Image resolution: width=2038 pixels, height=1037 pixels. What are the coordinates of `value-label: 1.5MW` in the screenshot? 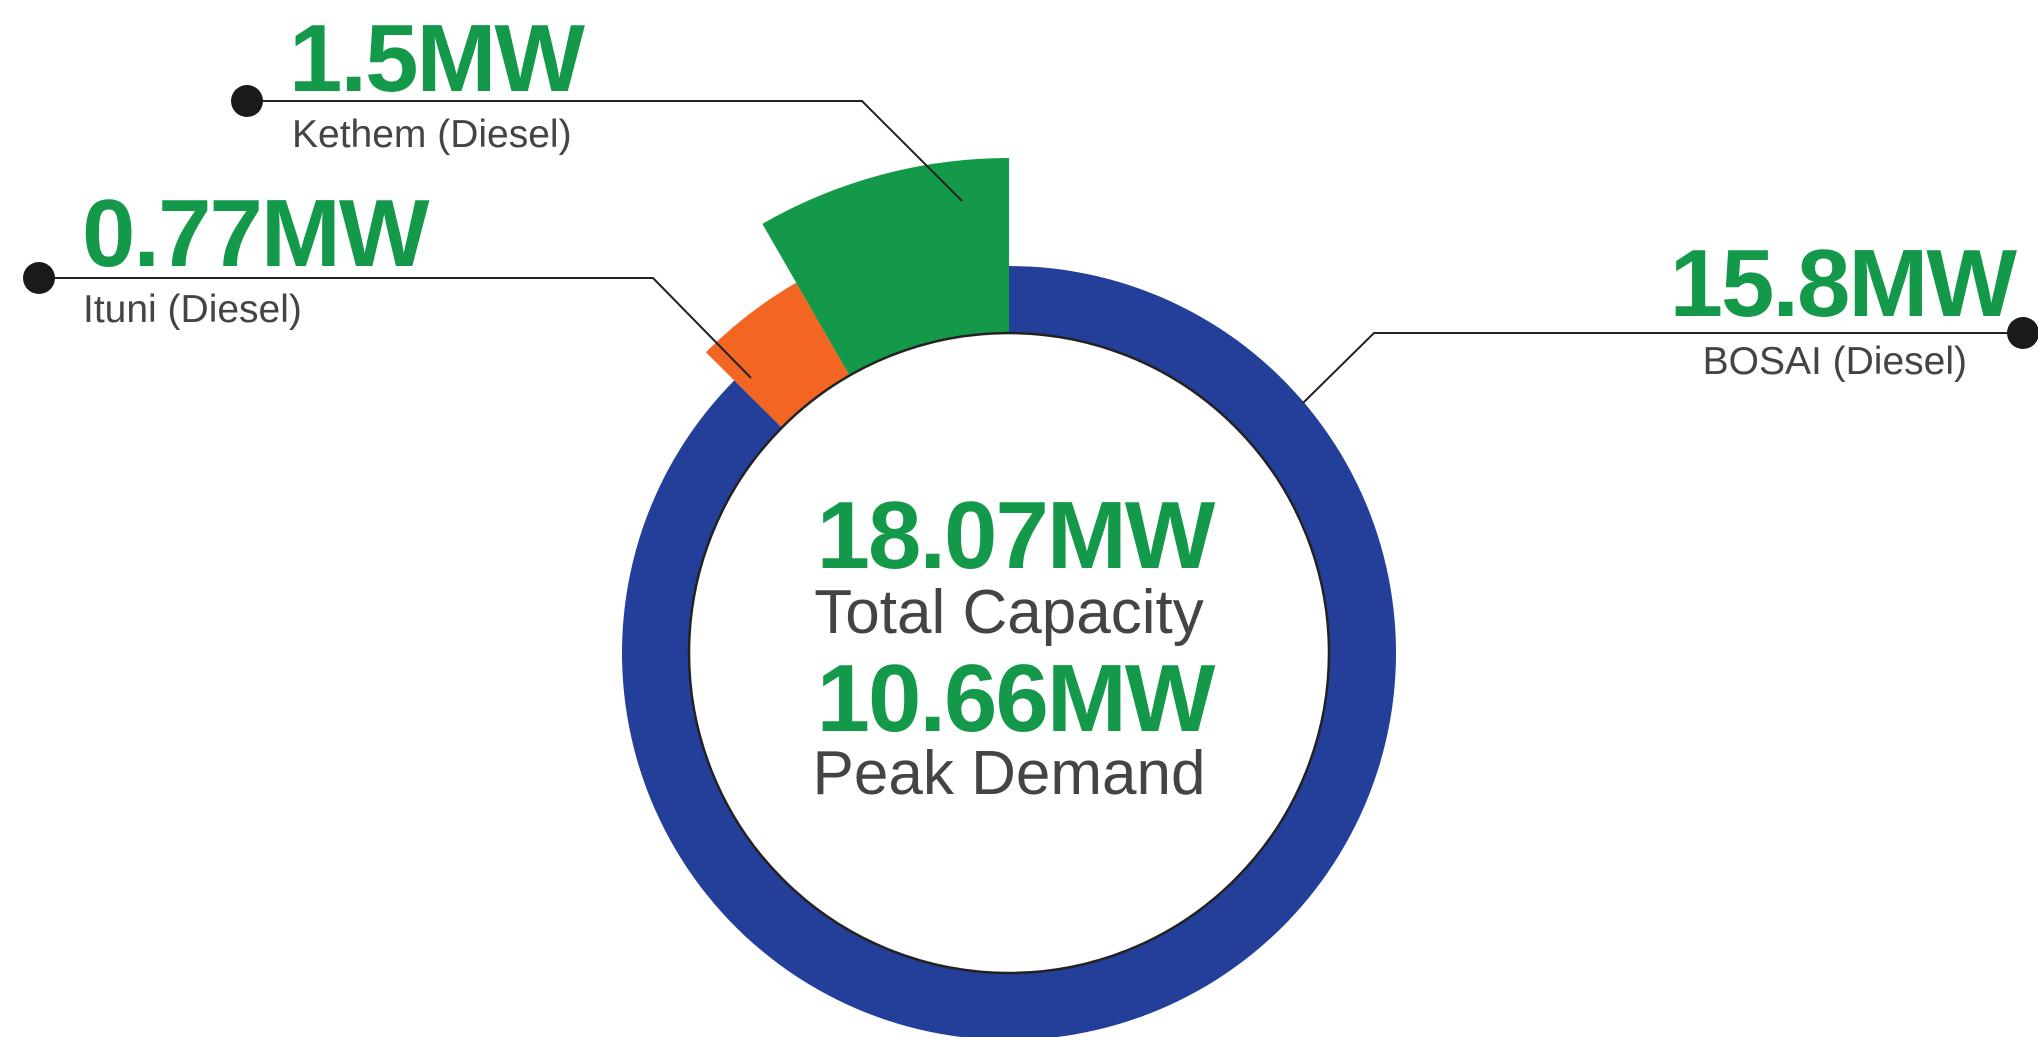 It's located at (437, 58).